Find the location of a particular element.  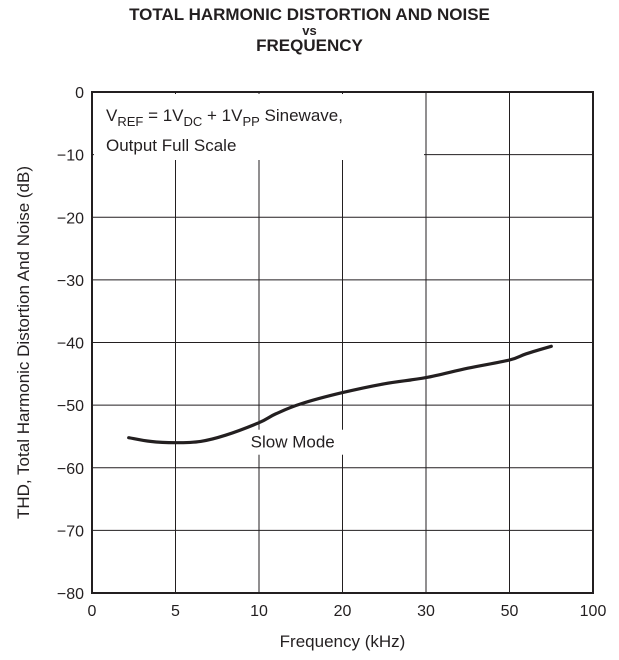

x-tick-label: 5 is located at coordinates (175, 611).